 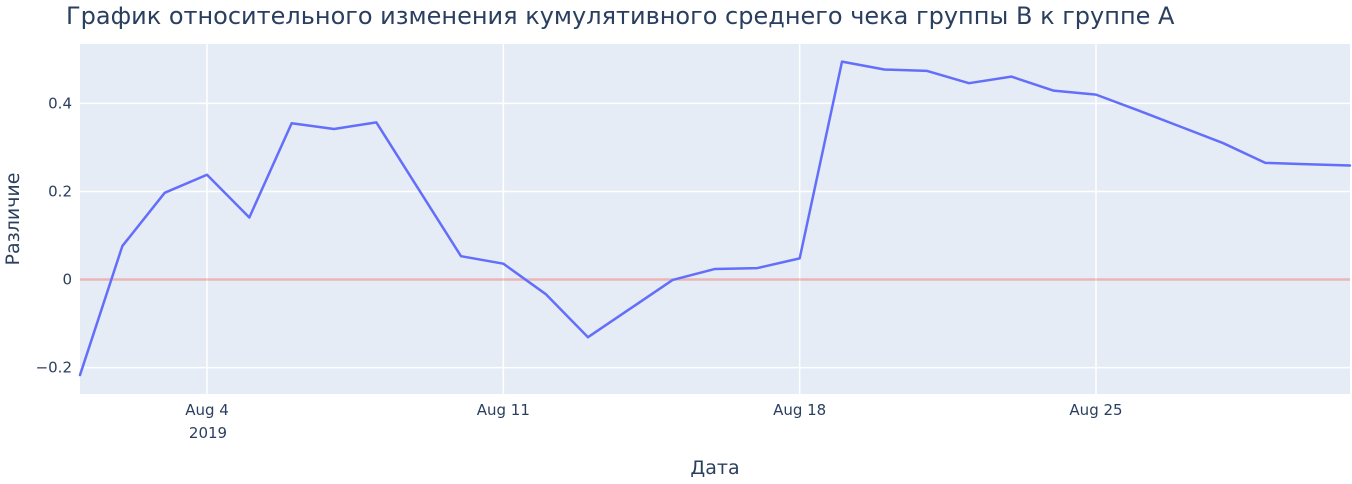 What do you see at coordinates (54, 368) in the screenshot?
I see `y-tick-label: −0.2` at bounding box center [54, 368].